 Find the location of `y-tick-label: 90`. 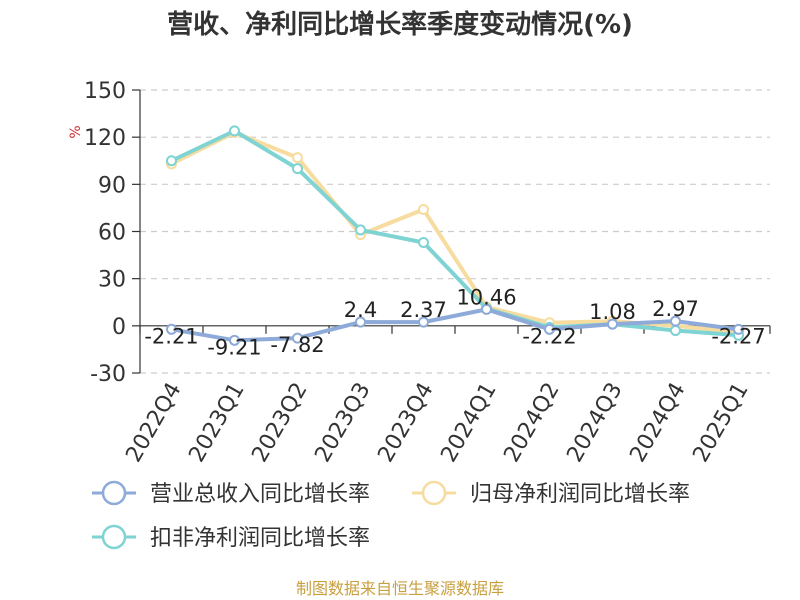

y-tick-label: 90 is located at coordinates (112, 185).